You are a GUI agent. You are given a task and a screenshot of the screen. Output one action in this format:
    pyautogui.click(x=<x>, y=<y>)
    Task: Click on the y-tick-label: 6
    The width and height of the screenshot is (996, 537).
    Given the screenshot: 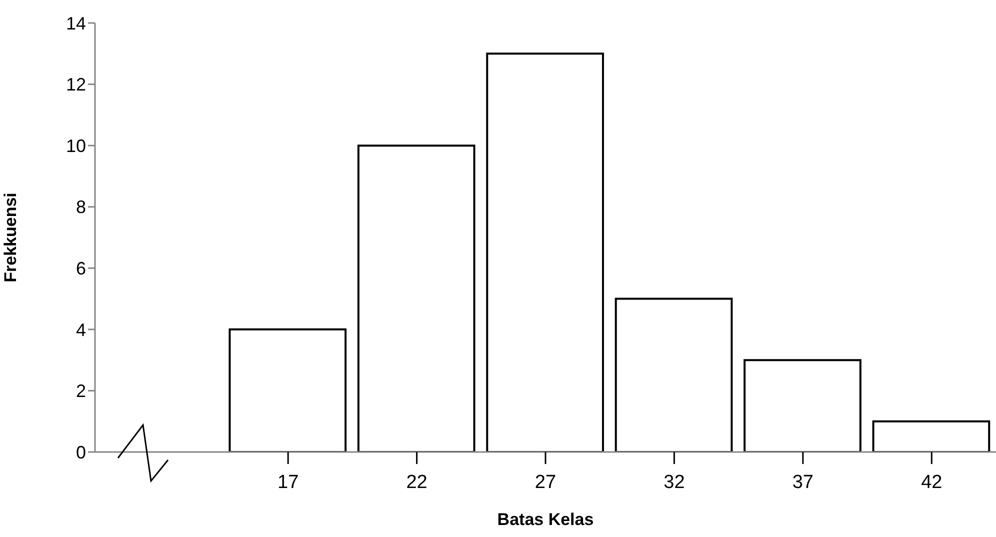 What is the action you would take?
    pyautogui.click(x=81, y=268)
    